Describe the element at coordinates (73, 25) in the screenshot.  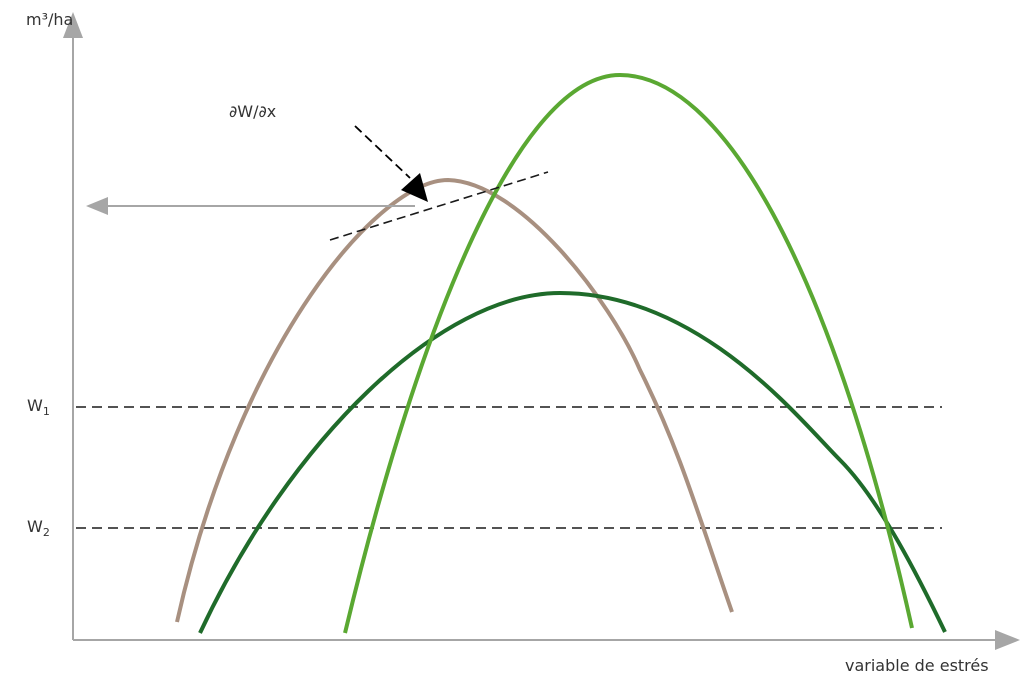
I see `y-axis-arrowhead` at that location.